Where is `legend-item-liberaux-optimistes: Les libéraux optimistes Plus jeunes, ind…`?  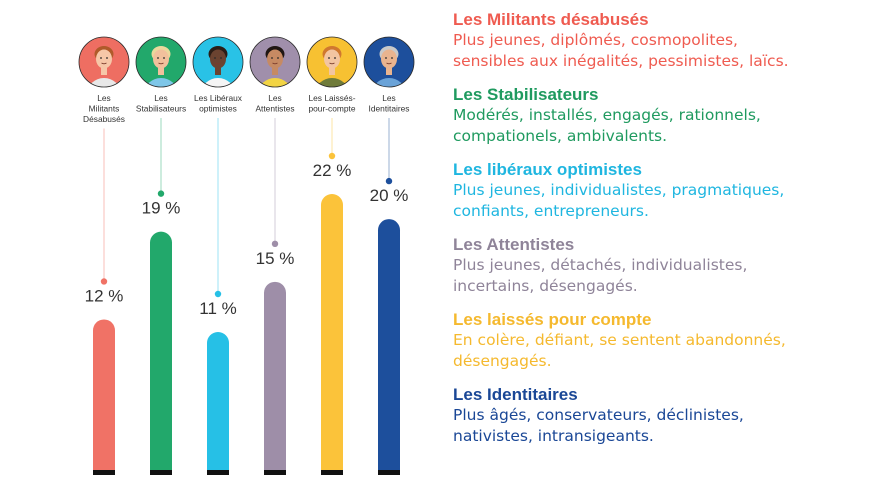
legend-item-liberaux-optimistes: Les libéraux optimistes Plus jeunes, ind… is located at coordinates (668, 190).